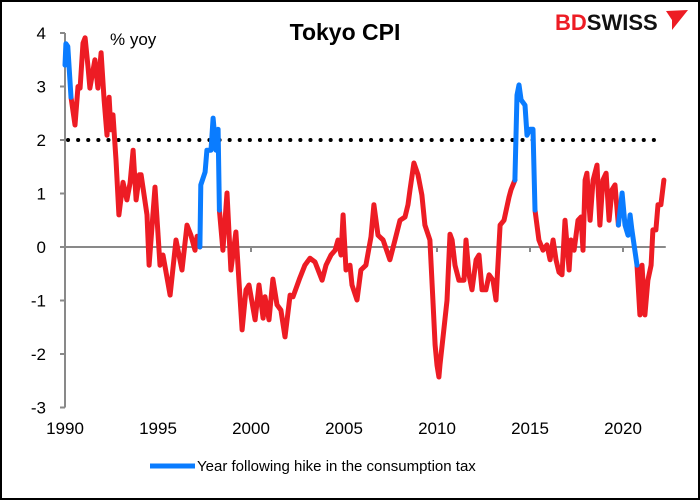 This screenshot has height=500, width=700. I want to click on x-tick-label: 2020, so click(623, 428).